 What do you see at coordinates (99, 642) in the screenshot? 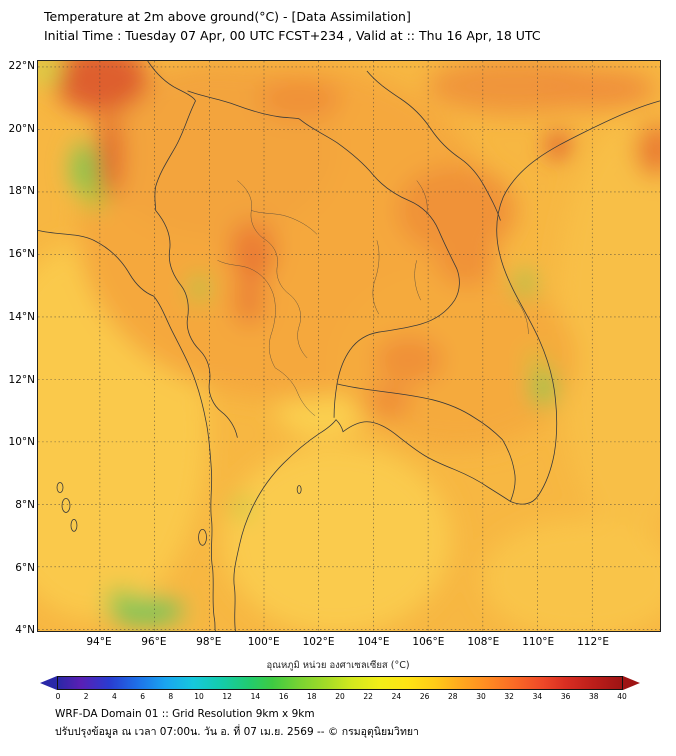
I see `lon-tick-label: 94°E` at bounding box center [99, 642].